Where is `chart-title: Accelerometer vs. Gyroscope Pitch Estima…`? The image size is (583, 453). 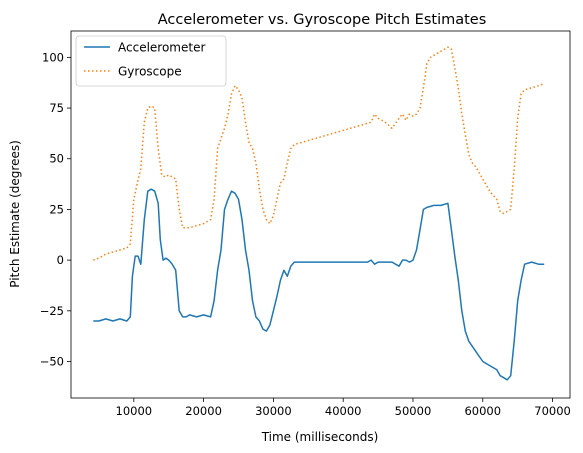
chart-title: Accelerometer vs. Gyroscope Pitch Estima… is located at coordinates (322, 20).